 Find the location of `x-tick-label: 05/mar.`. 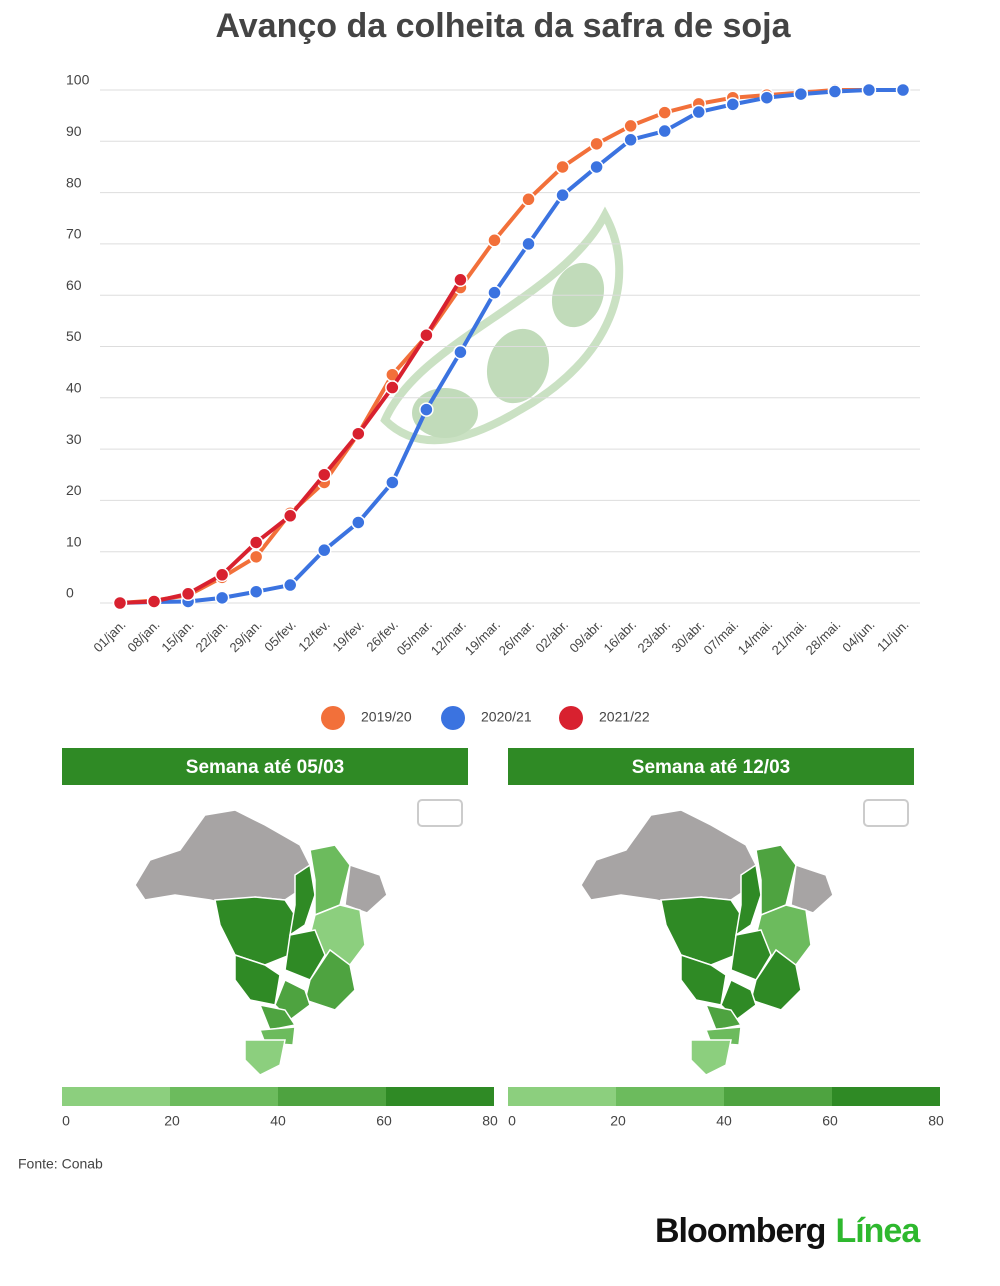

x-tick-label: 05/mar. is located at coordinates (414, 637).